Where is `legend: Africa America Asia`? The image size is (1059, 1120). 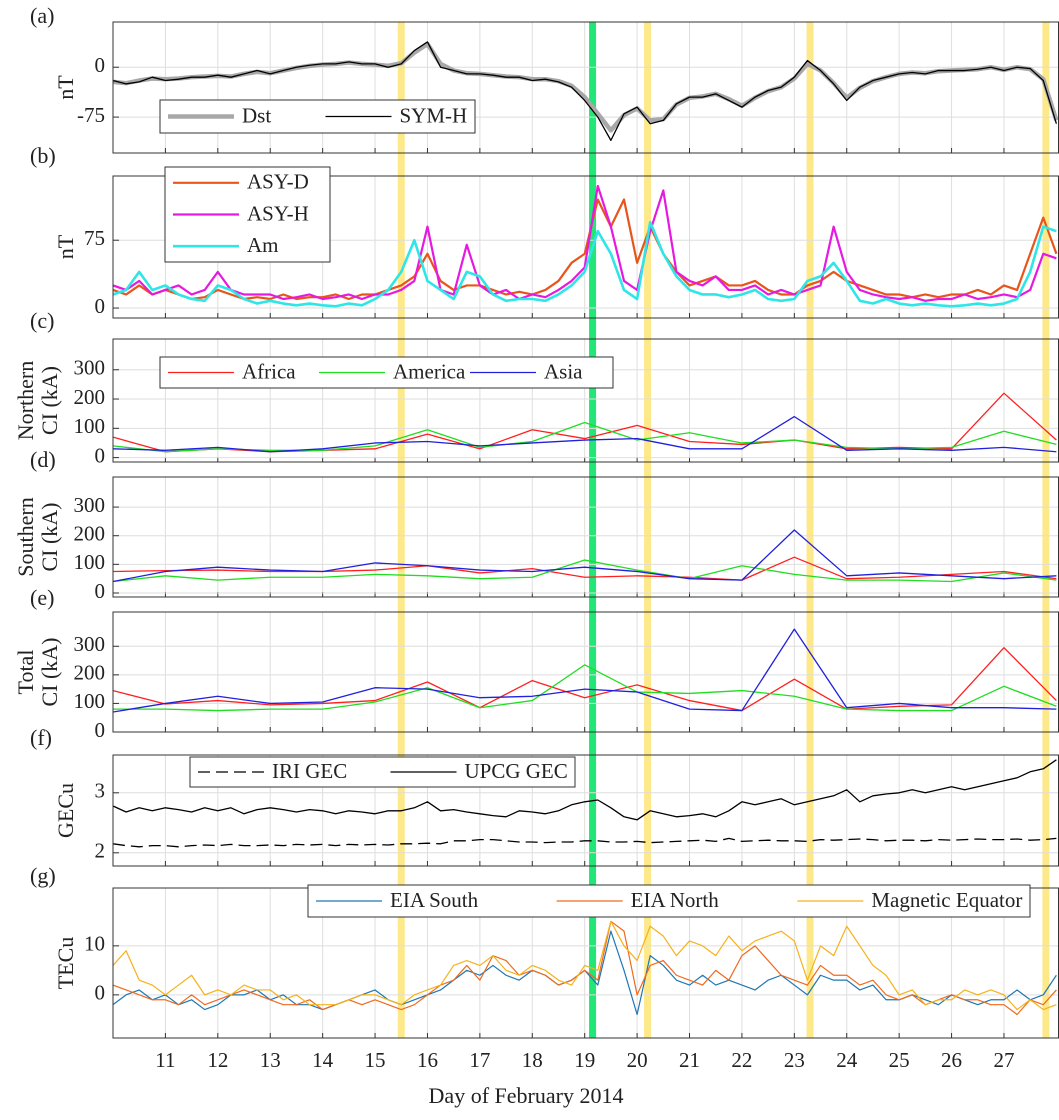
legend: Africa America Asia is located at coordinates (386, 372).